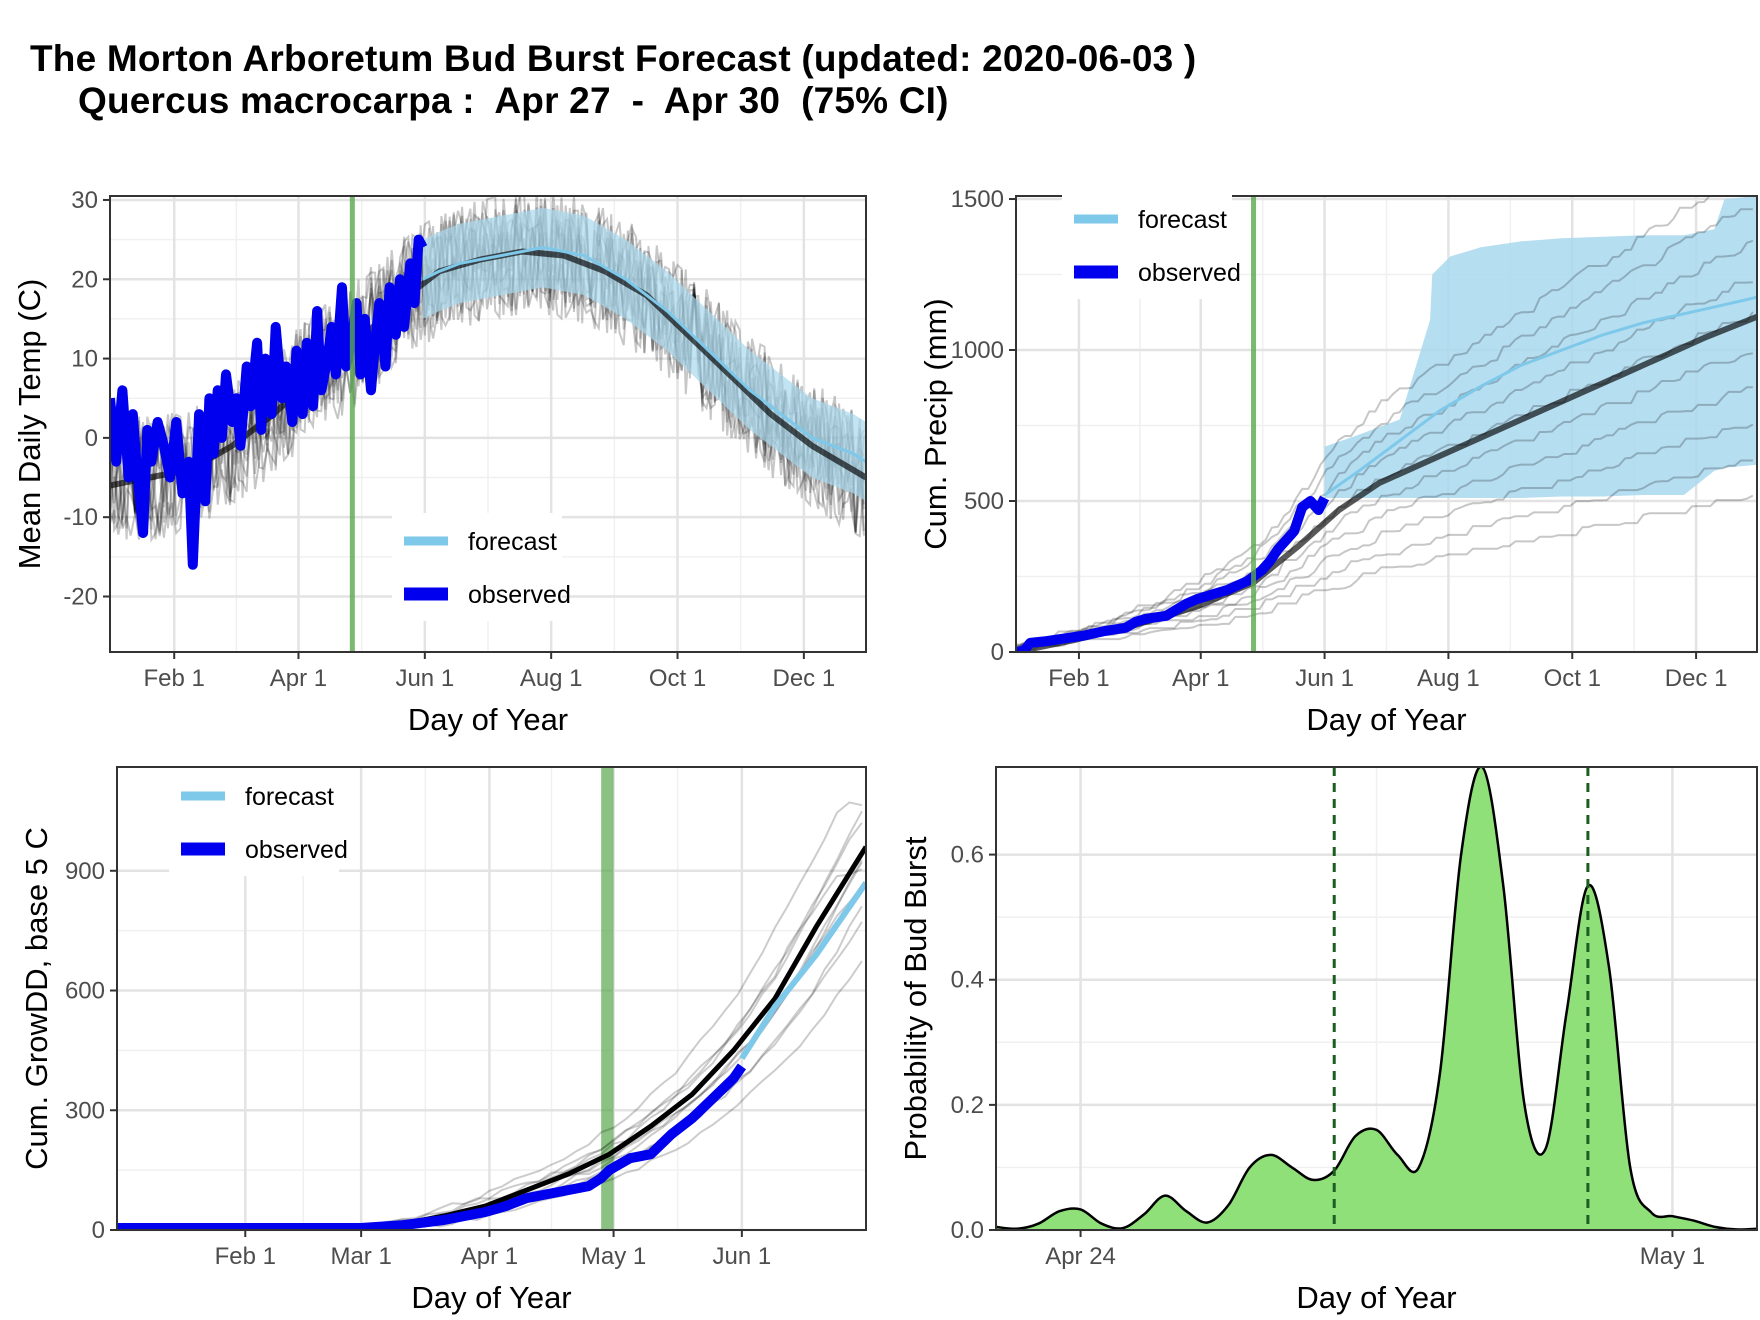 Image resolution: width=1760 pixels, height=1320 pixels. What do you see at coordinates (360, 1256) in the screenshot?
I see `x-tick-label: Mar 1` at bounding box center [360, 1256].